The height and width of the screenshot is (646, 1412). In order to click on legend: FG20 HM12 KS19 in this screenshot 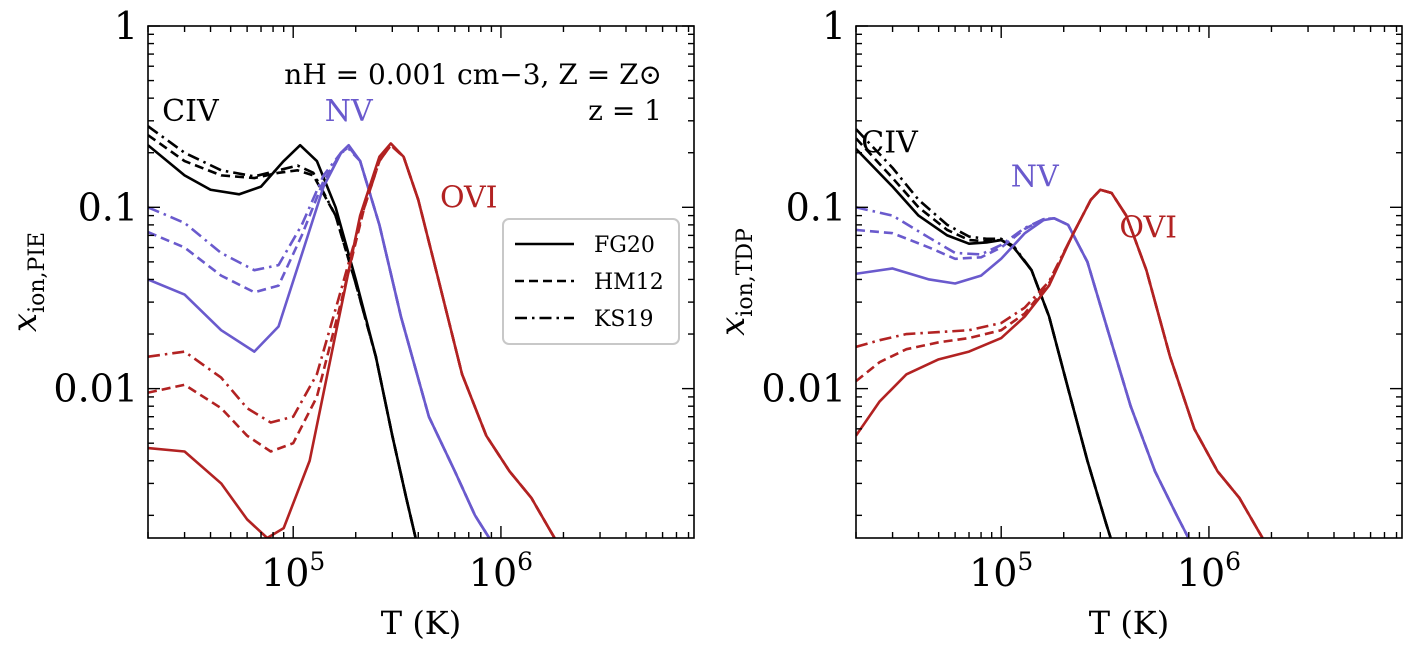, I will do `click(591, 281)`.